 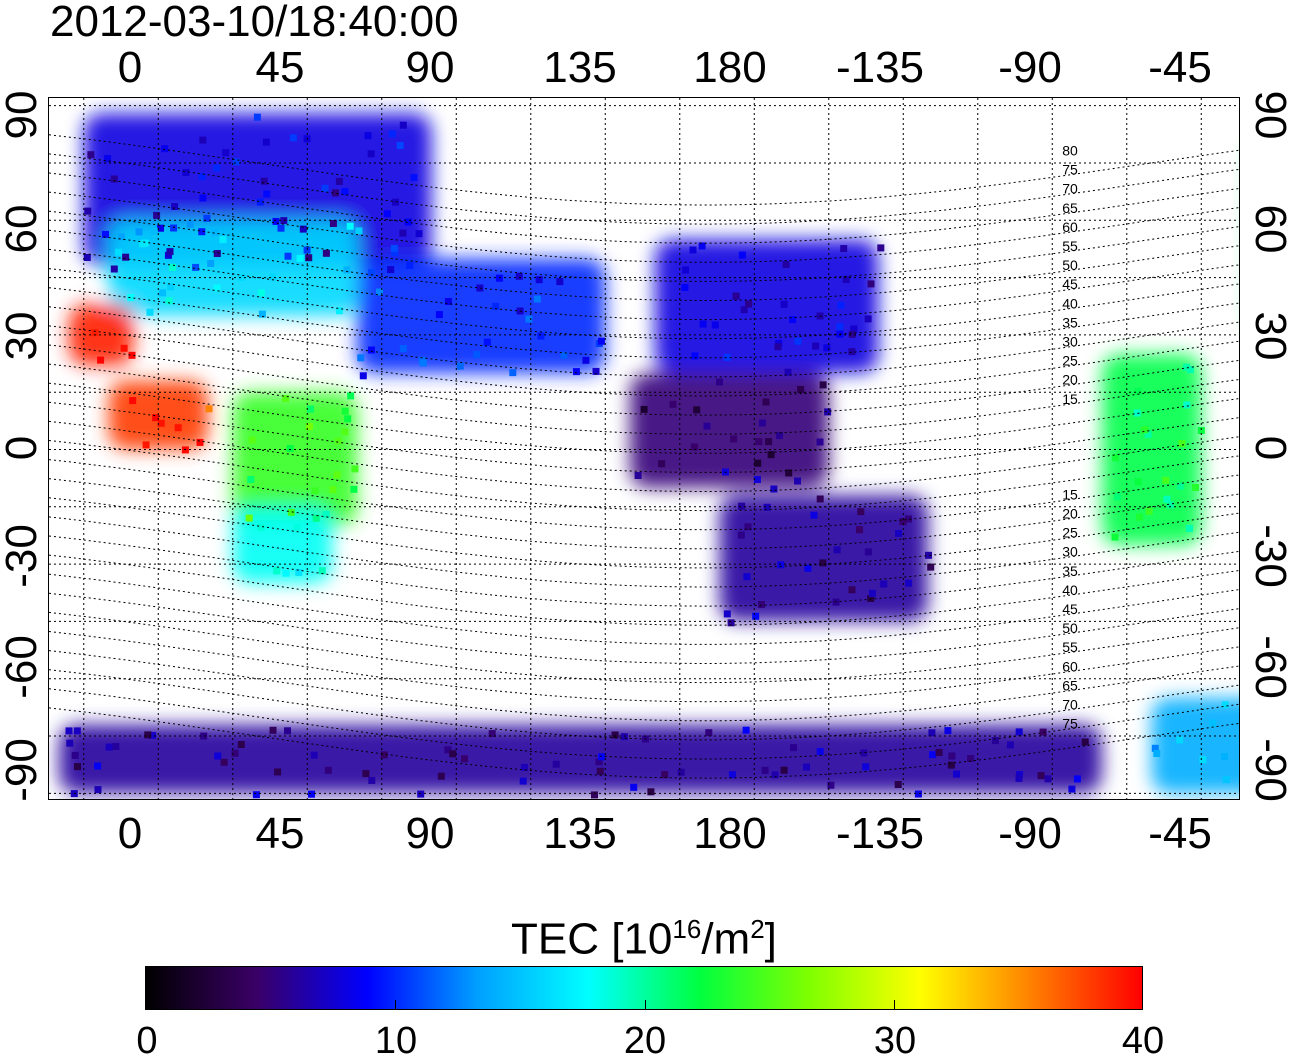 What do you see at coordinates (895, 1041) in the screenshot?
I see `colorbar-tick-30: 30` at bounding box center [895, 1041].